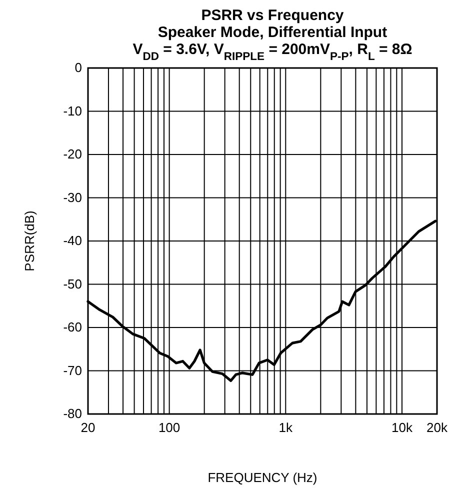 The width and height of the screenshot is (467, 496). Describe the element at coordinates (169, 427) in the screenshot. I see `x-tick-label: 100` at that location.